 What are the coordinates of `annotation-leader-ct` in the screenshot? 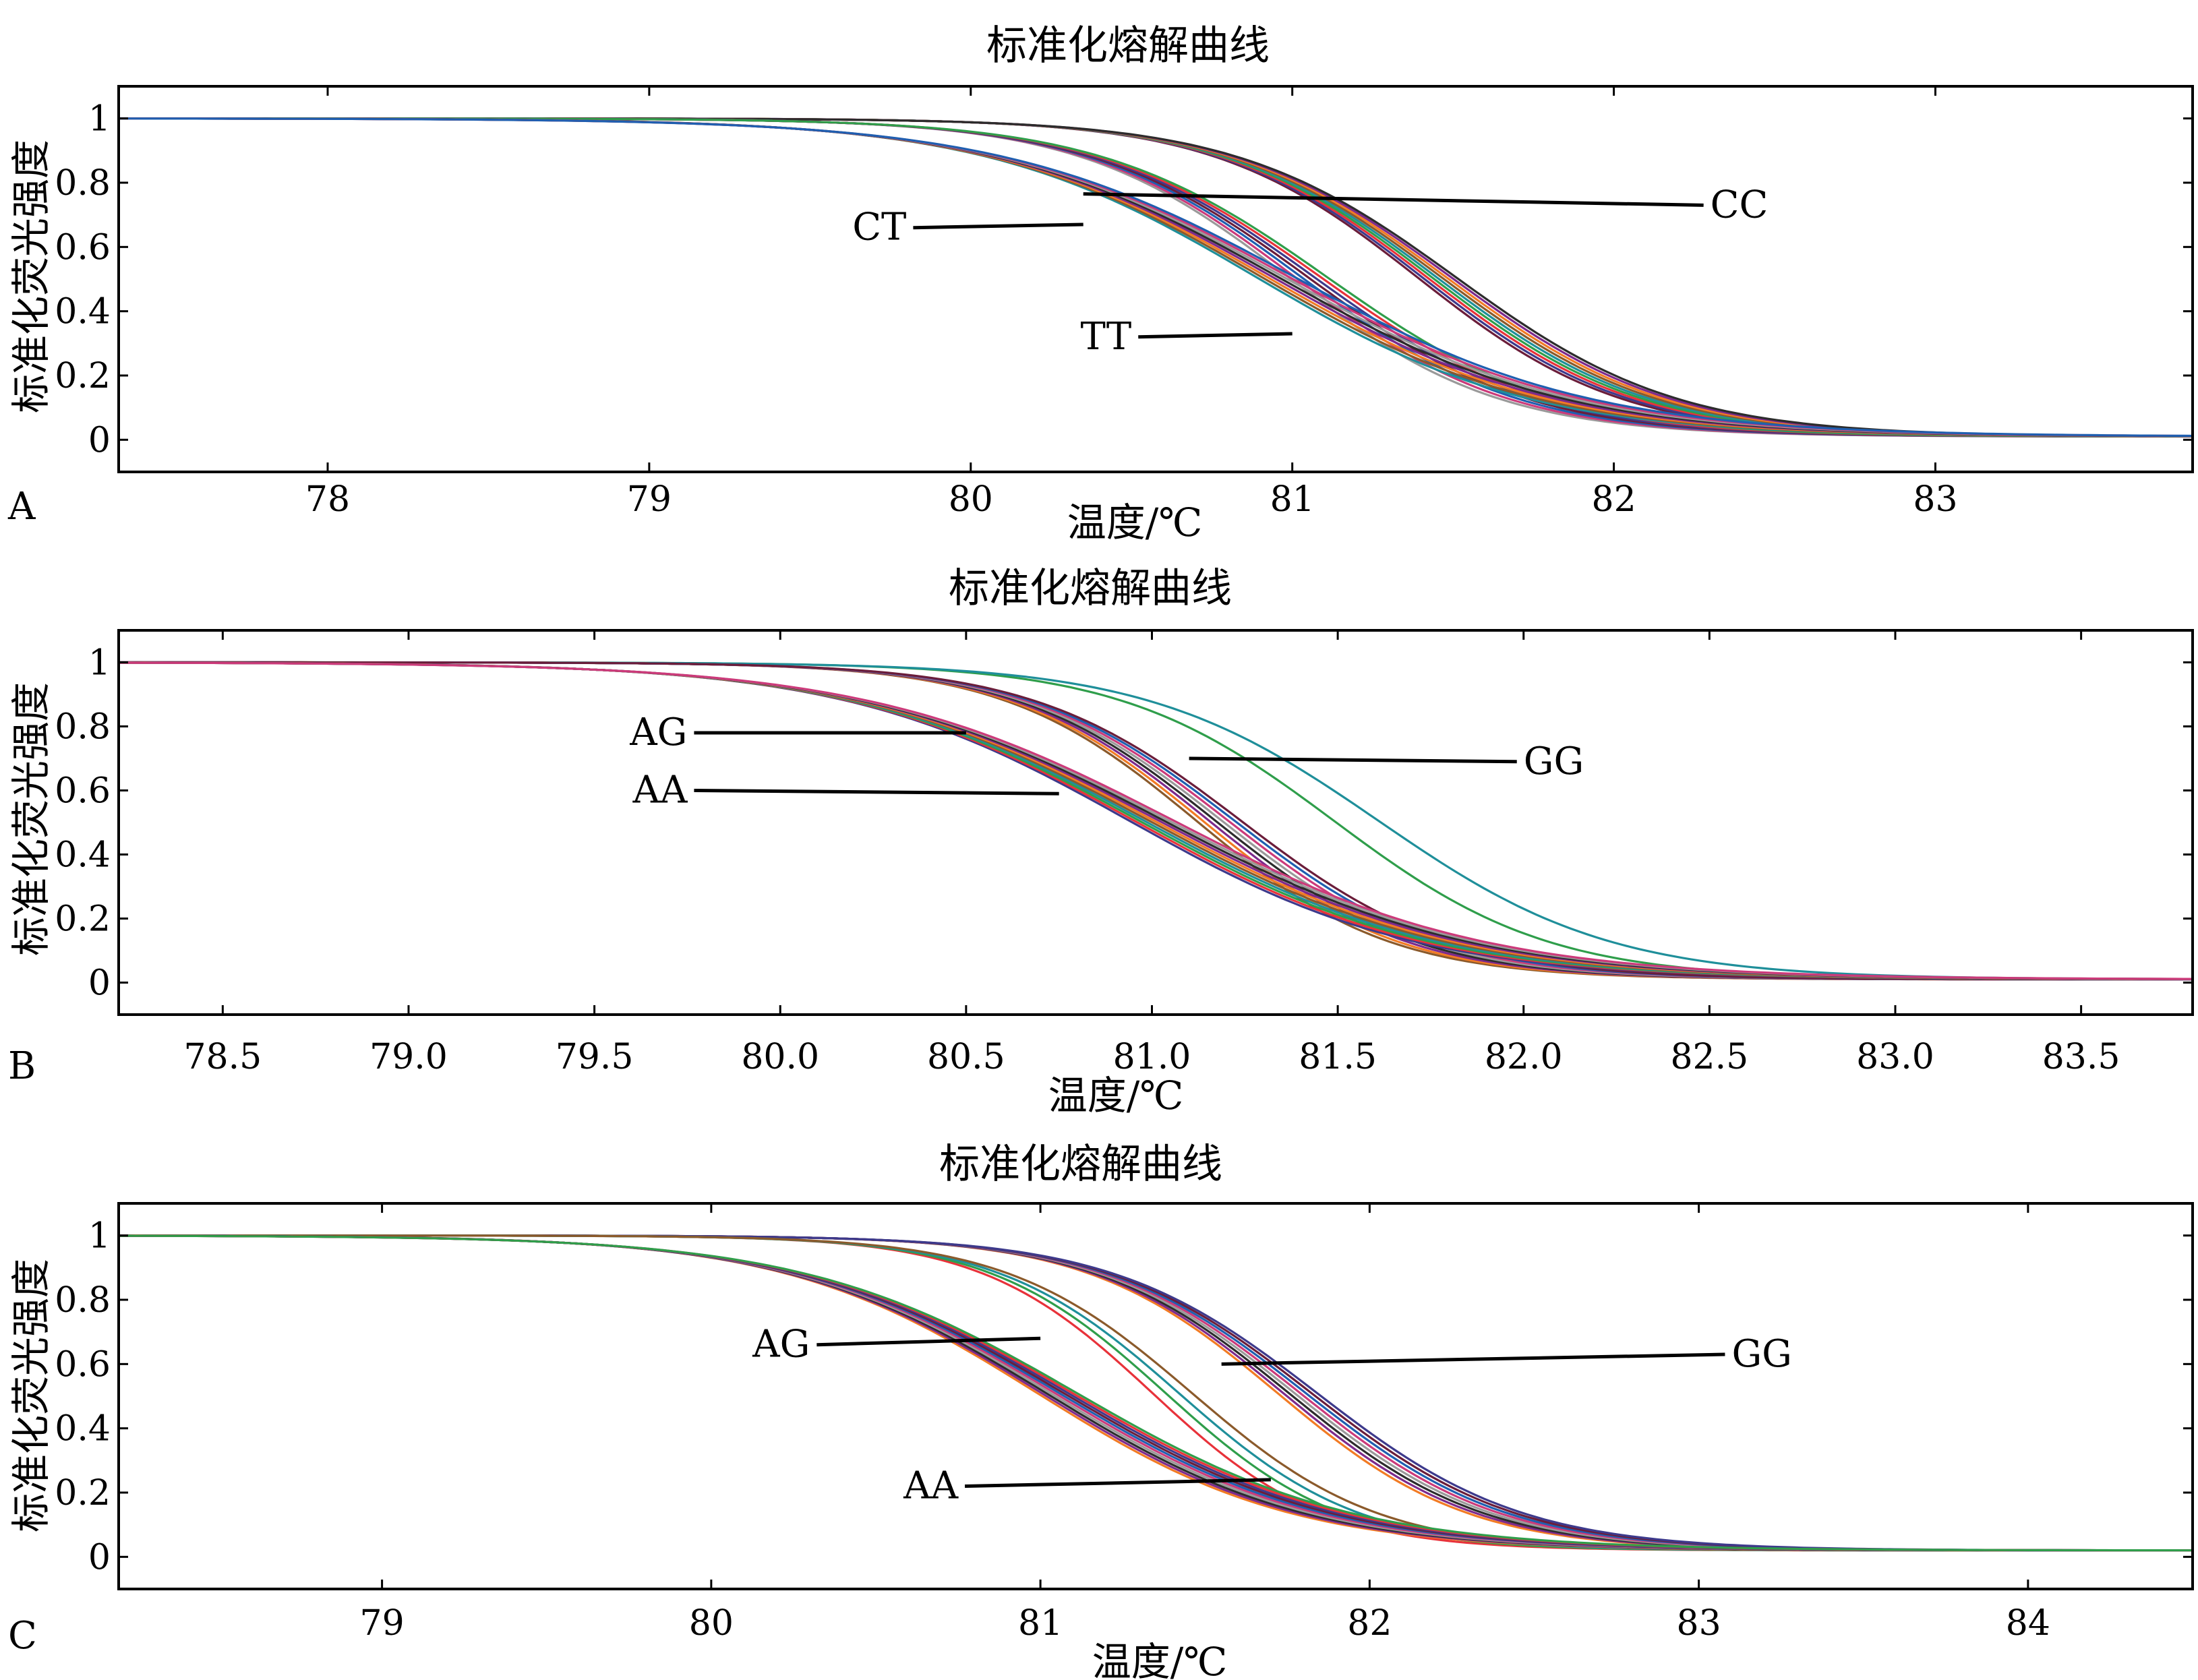 It's located at (998, 226).